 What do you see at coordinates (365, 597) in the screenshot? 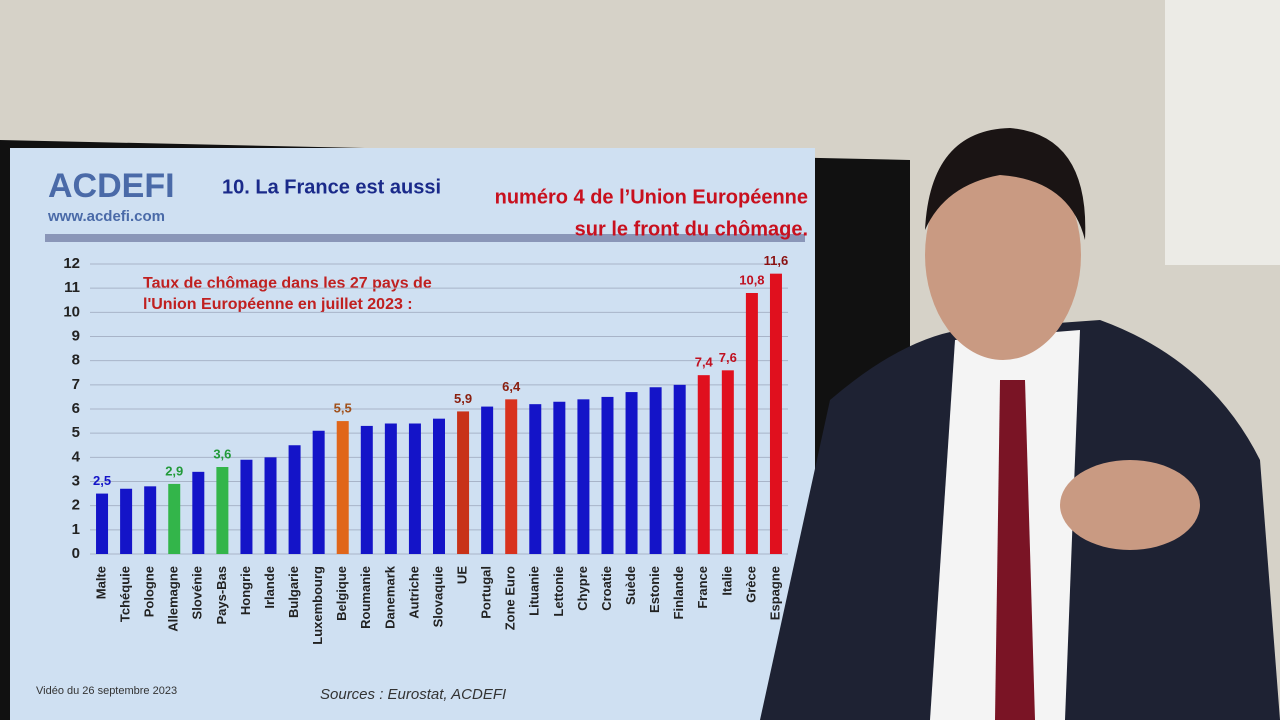
I see `x-tick-label: Roumanie` at bounding box center [365, 597].